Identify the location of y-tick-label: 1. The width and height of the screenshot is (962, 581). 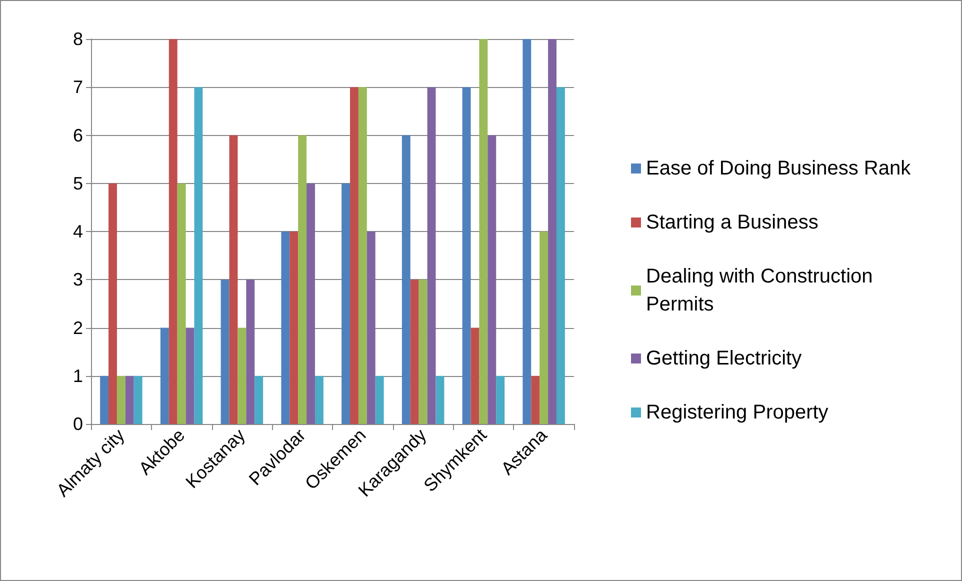
(77, 376).